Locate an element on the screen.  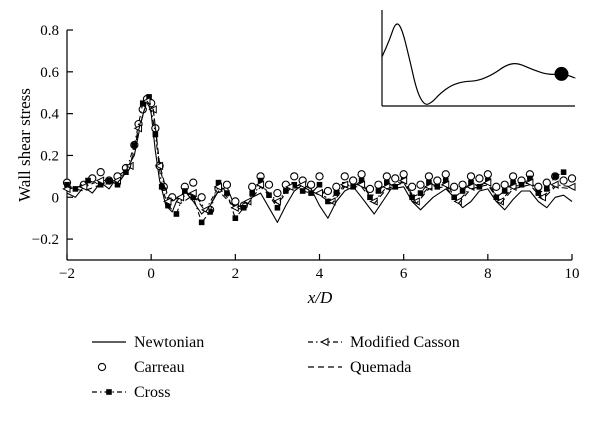
y-axis-title: Wall shear stress is located at coordinates (24, 145).